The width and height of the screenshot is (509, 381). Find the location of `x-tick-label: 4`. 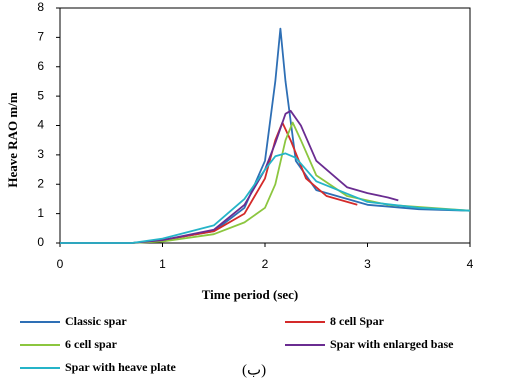

x-tick-label: 4 is located at coordinates (470, 264).